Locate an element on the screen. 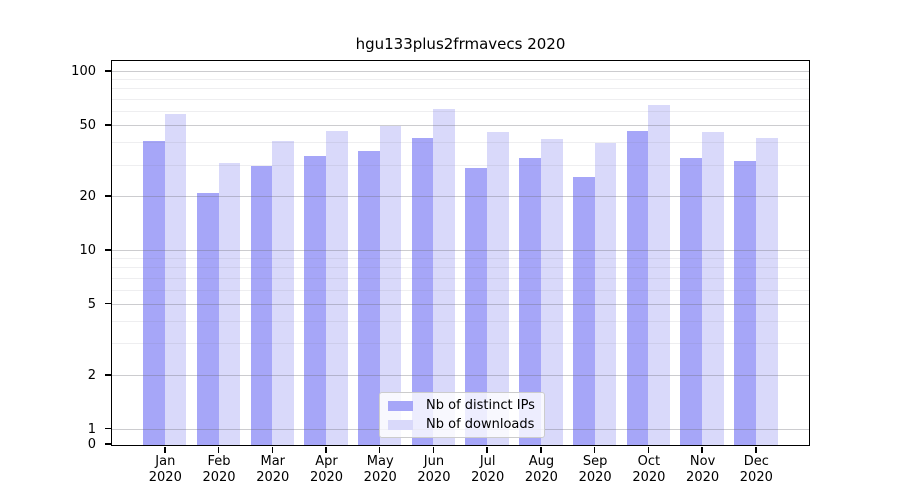  bar-dec-distinct-ips is located at coordinates (745, 302).